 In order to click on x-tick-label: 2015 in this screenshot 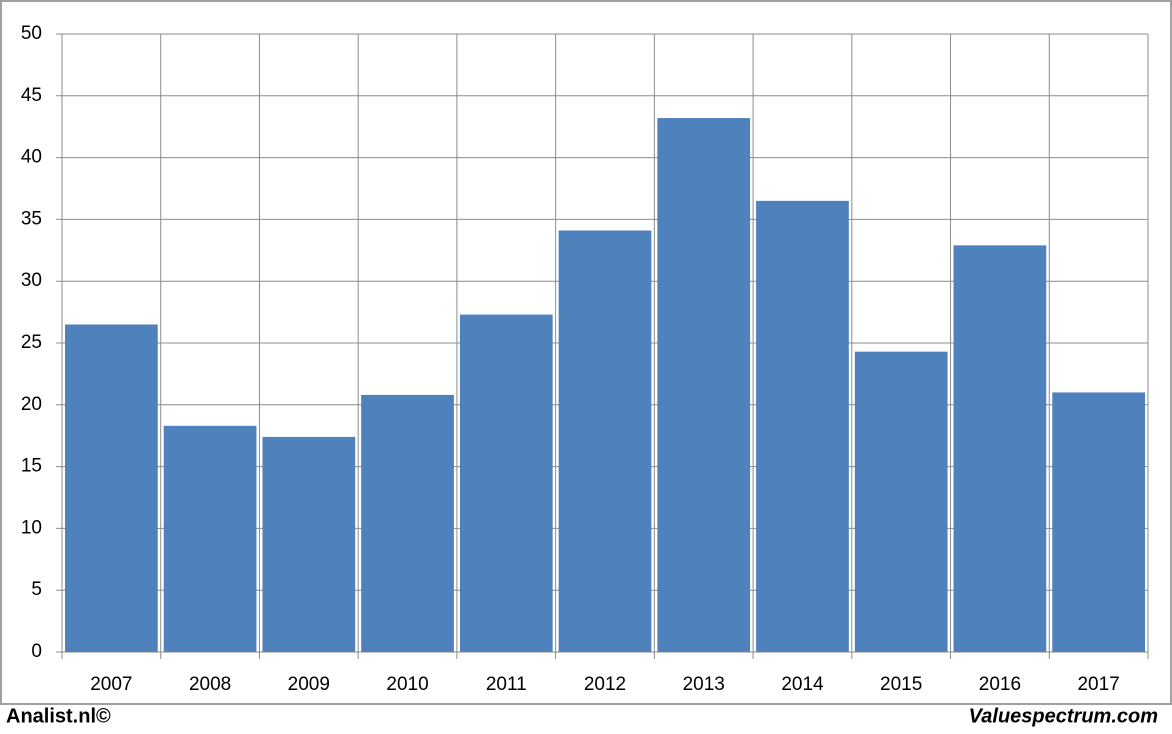, I will do `click(901, 684)`.